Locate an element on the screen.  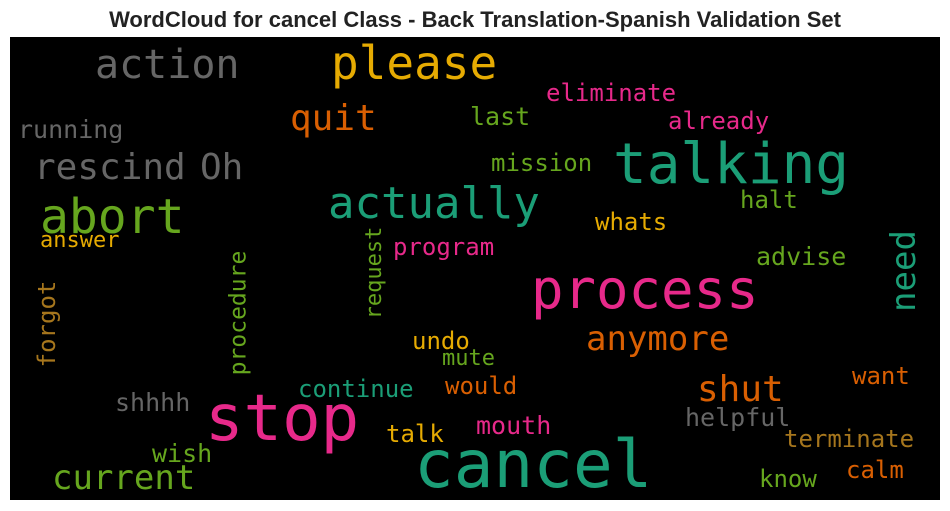
word-oh: Oh is located at coordinates (222, 167).